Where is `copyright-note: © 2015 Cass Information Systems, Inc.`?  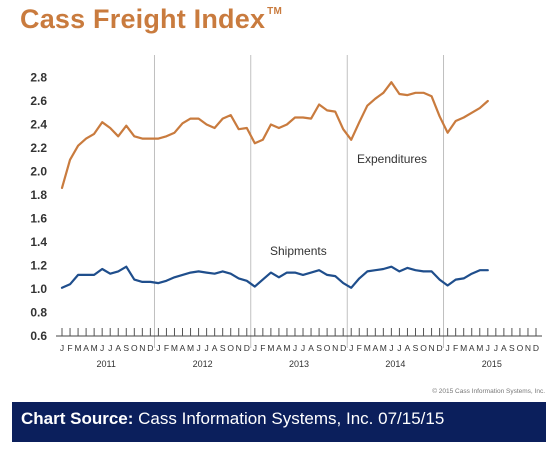 copyright-note: © 2015 Cass Information Systems, Inc. is located at coordinates (488, 391).